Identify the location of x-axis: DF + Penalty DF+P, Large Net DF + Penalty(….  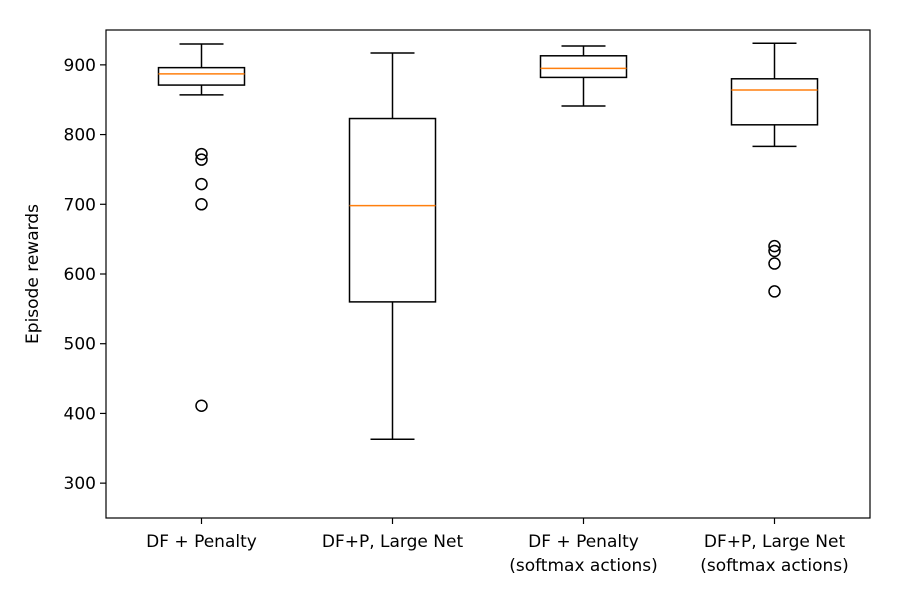
(497, 547).